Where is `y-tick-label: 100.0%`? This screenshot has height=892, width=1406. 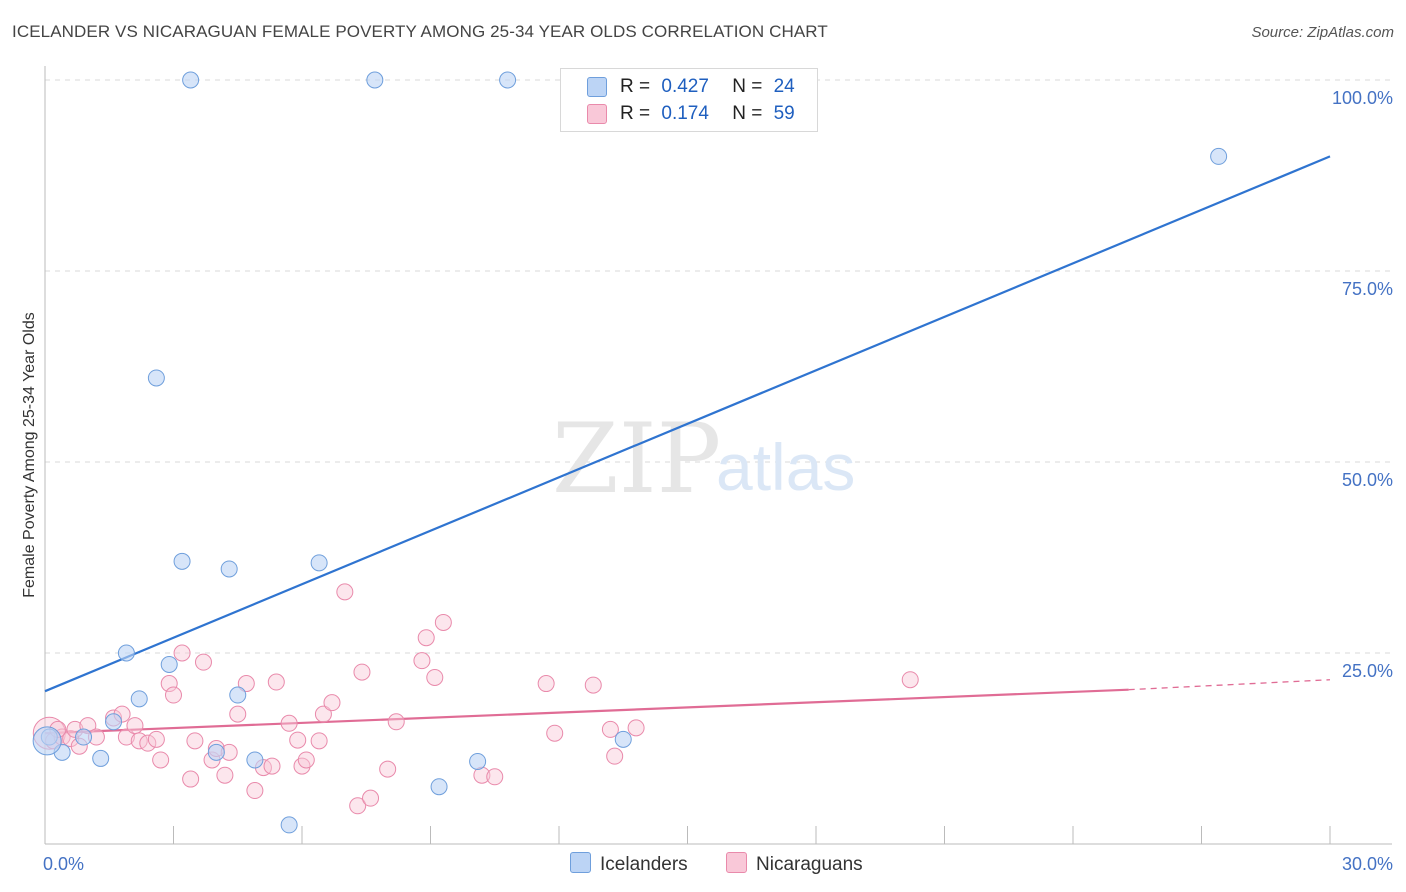
y-tick-label: 100.0% is located at coordinates (1362, 98).